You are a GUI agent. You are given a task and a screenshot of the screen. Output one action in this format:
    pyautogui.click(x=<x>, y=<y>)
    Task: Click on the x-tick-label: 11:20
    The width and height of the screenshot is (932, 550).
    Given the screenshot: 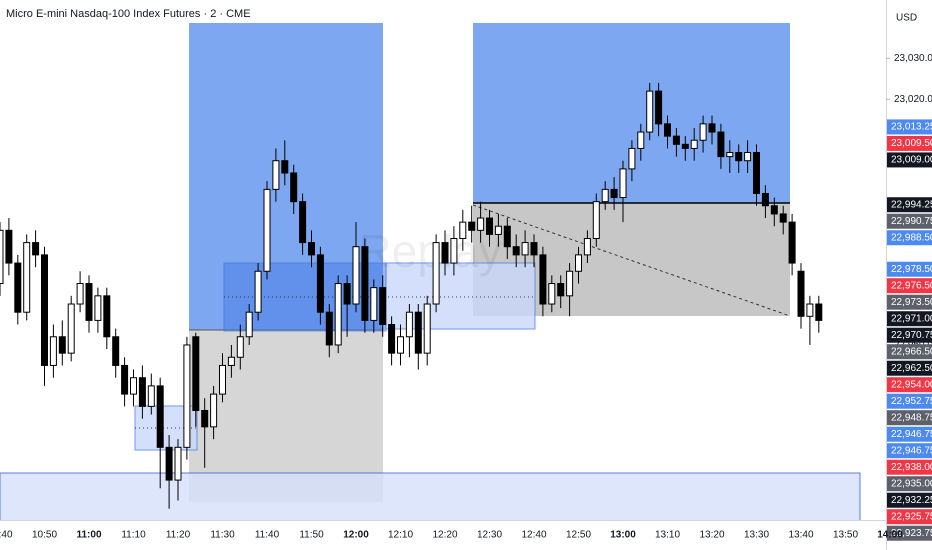 What is the action you would take?
    pyautogui.click(x=178, y=535)
    